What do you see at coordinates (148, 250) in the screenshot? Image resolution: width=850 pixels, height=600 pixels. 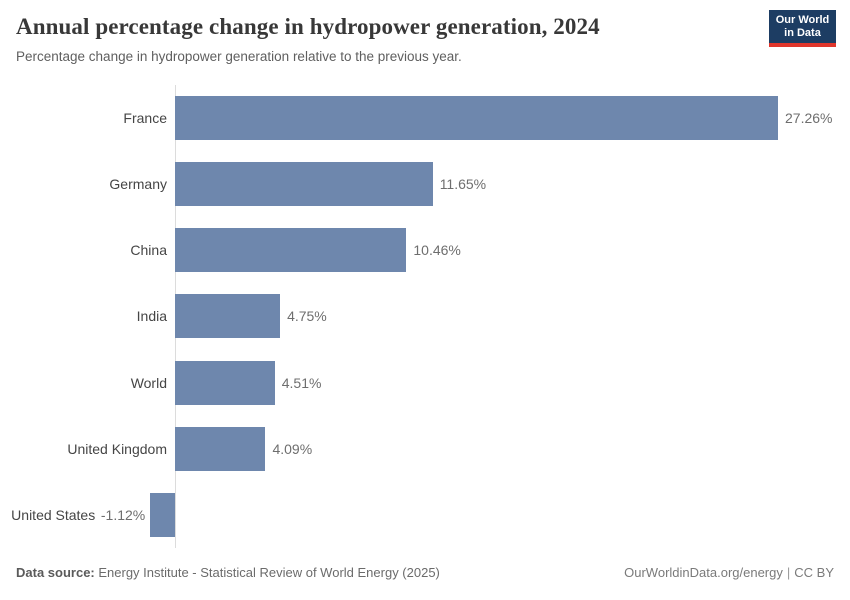 I see `entity-label: China` at bounding box center [148, 250].